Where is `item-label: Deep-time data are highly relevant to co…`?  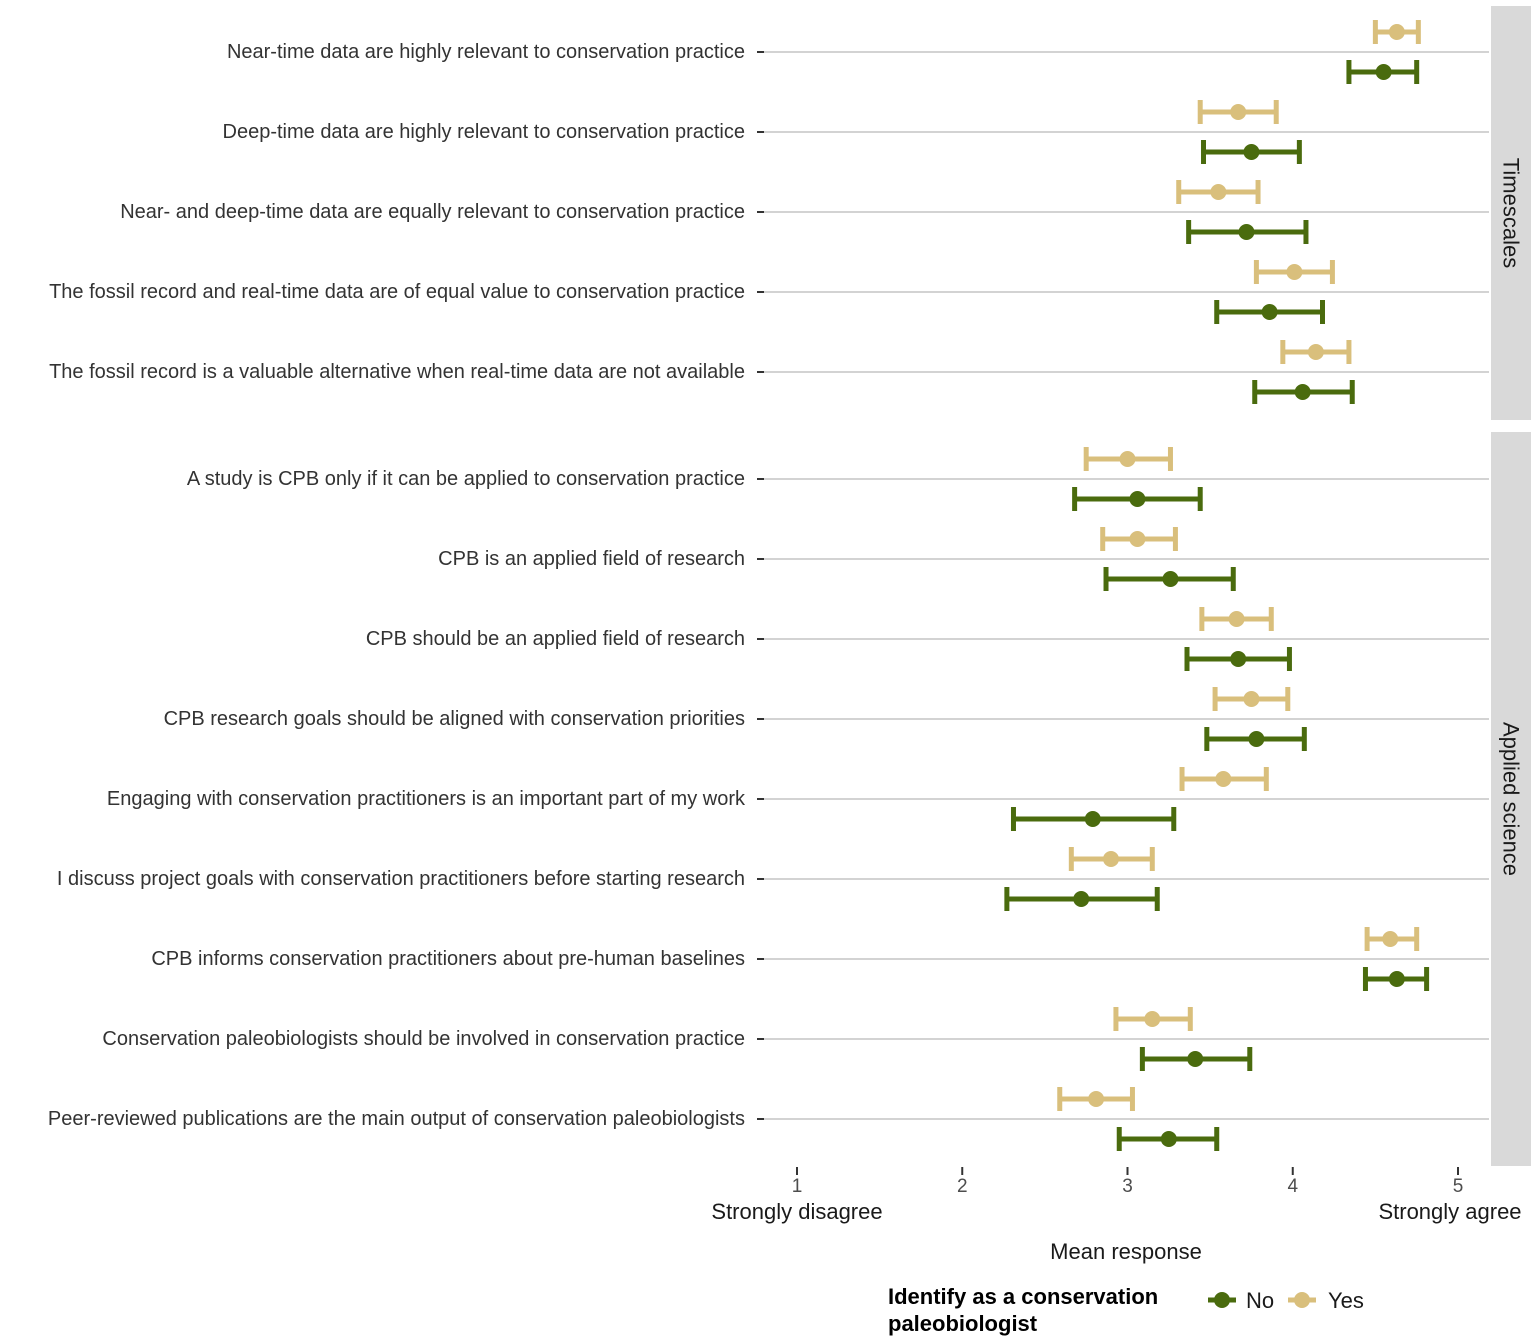
item-label: Deep-time data are highly relevant to co… is located at coordinates (484, 132).